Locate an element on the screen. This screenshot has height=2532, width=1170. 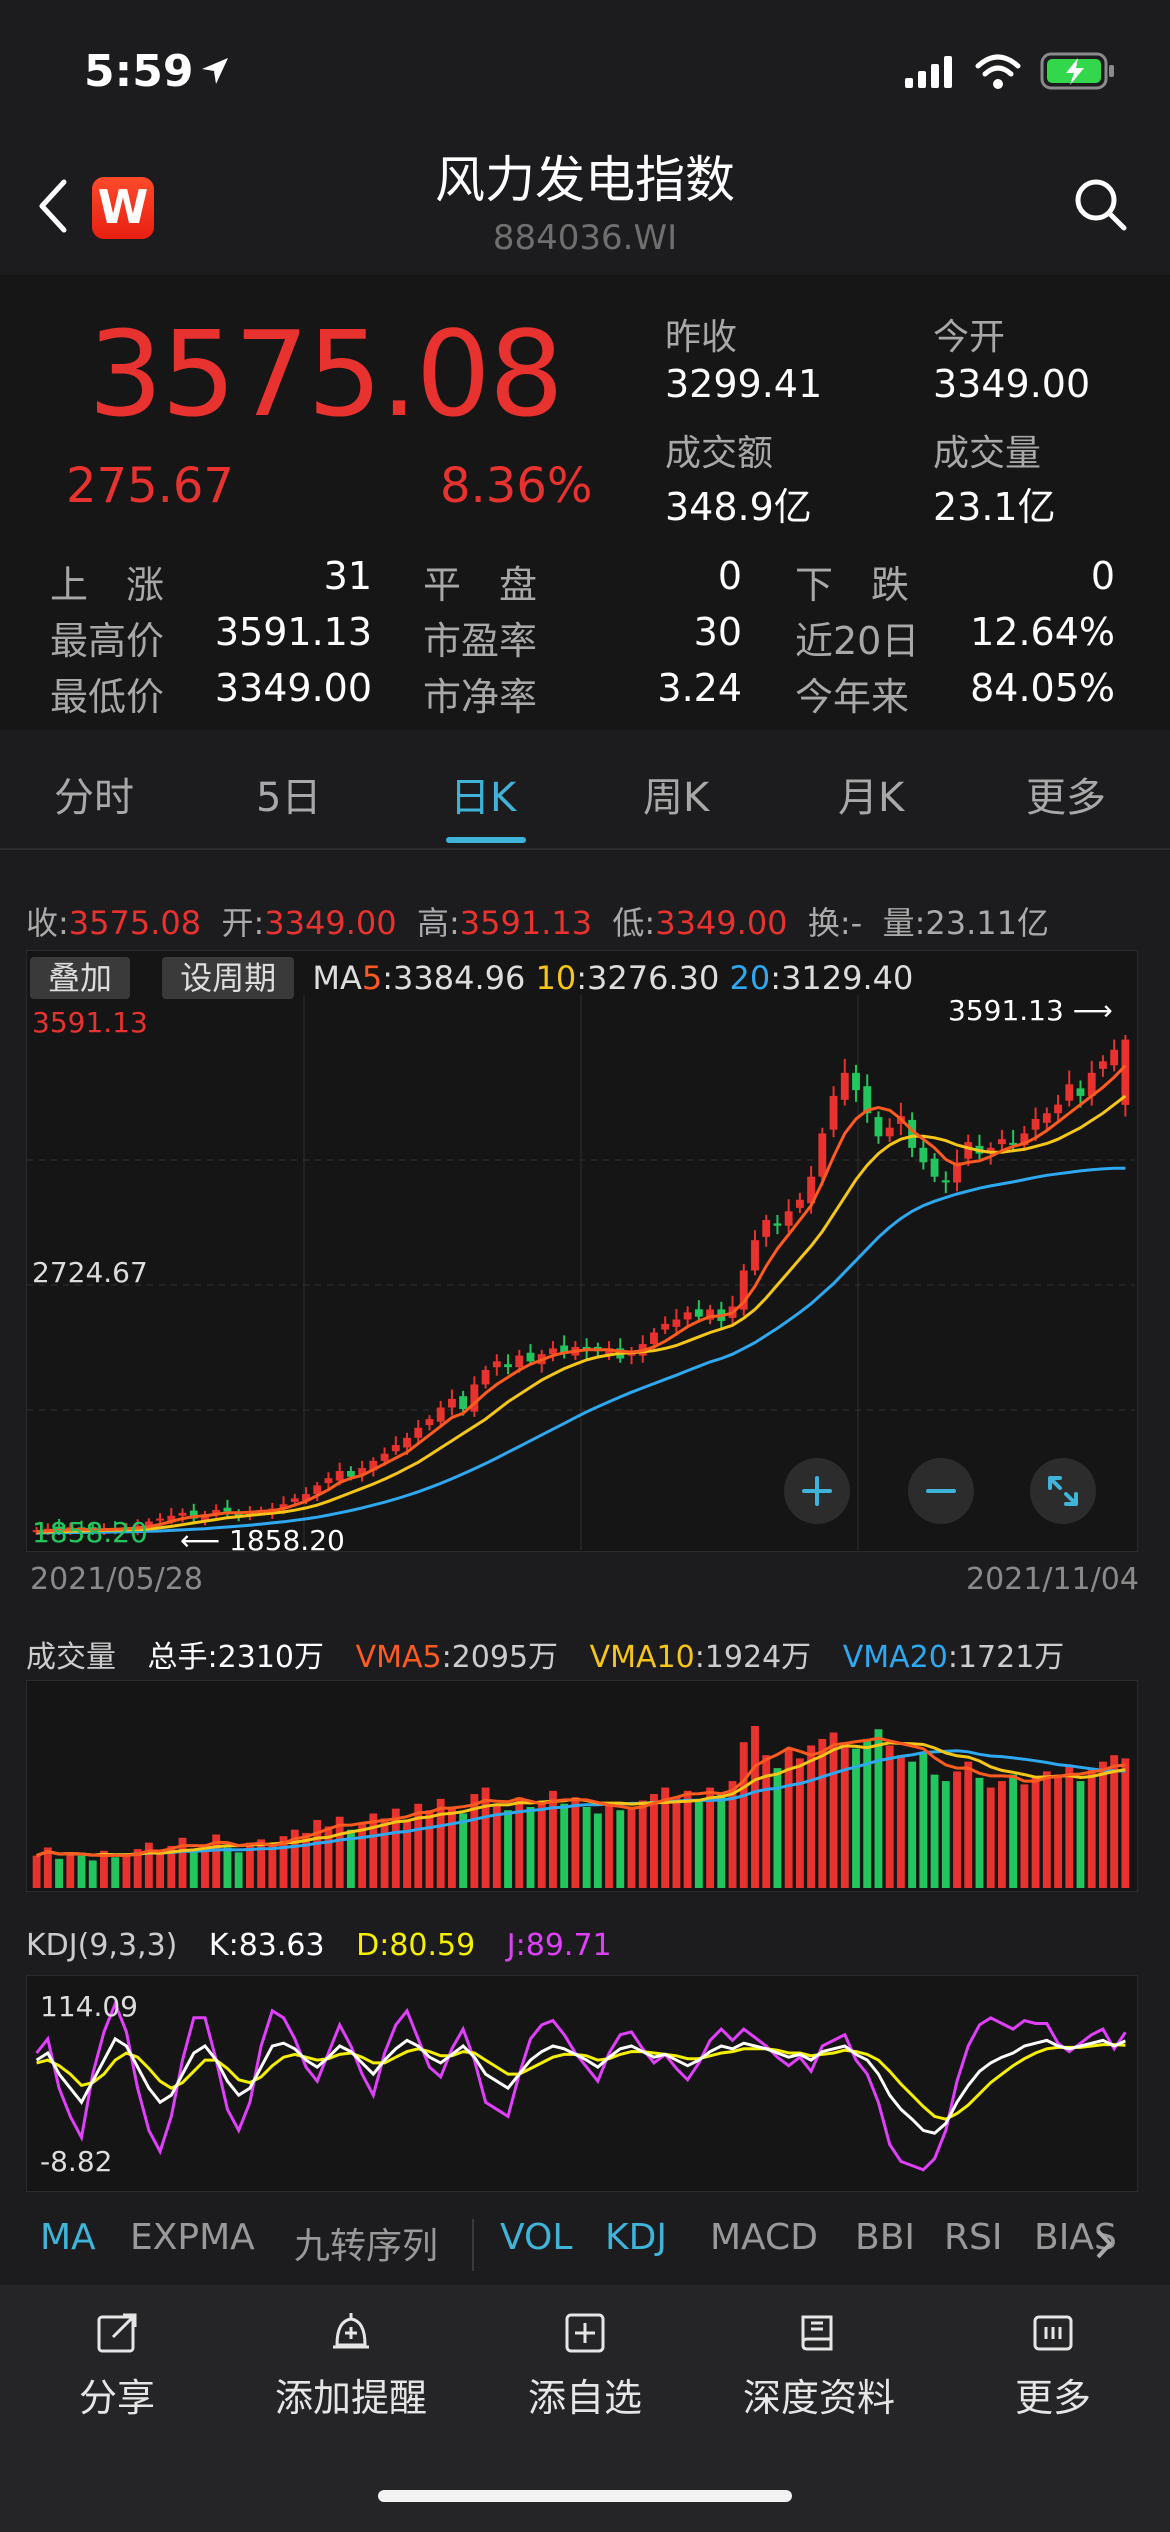
book-icon is located at coordinates (817, 2333).